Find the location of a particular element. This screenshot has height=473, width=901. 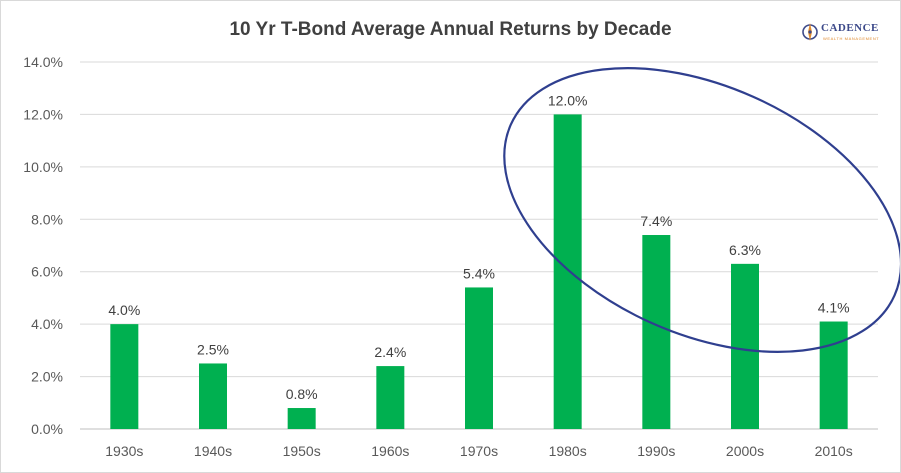

y-axis-tick-labels: 0.0% 2.0% 4.0% 6.0% 8.0% 10.0% 12.0% 14.0% is located at coordinates (43, 245).